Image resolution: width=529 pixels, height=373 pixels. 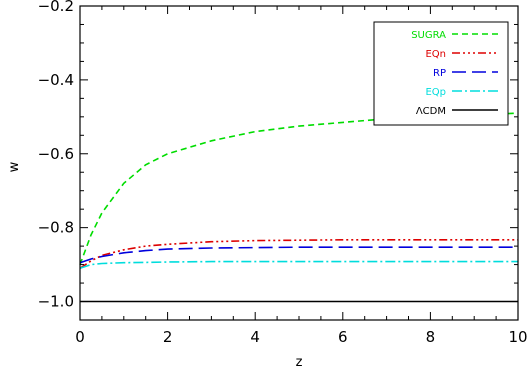 I want to click on y-axis-title: w, so click(x=14, y=166).